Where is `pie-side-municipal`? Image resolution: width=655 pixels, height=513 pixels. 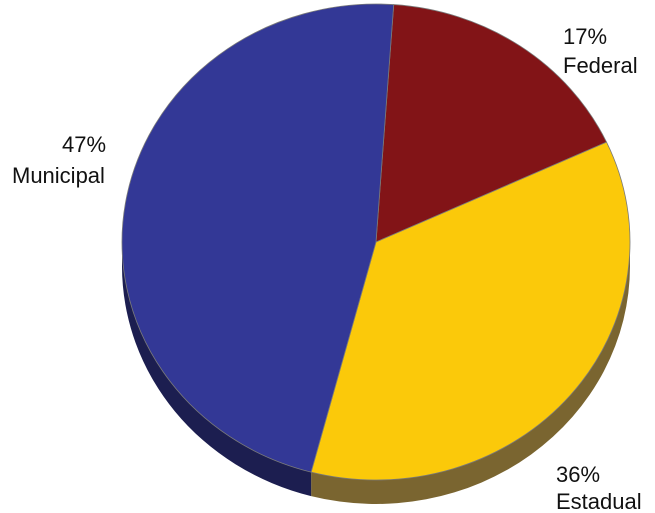 pie-side-municipal is located at coordinates (217, 369).